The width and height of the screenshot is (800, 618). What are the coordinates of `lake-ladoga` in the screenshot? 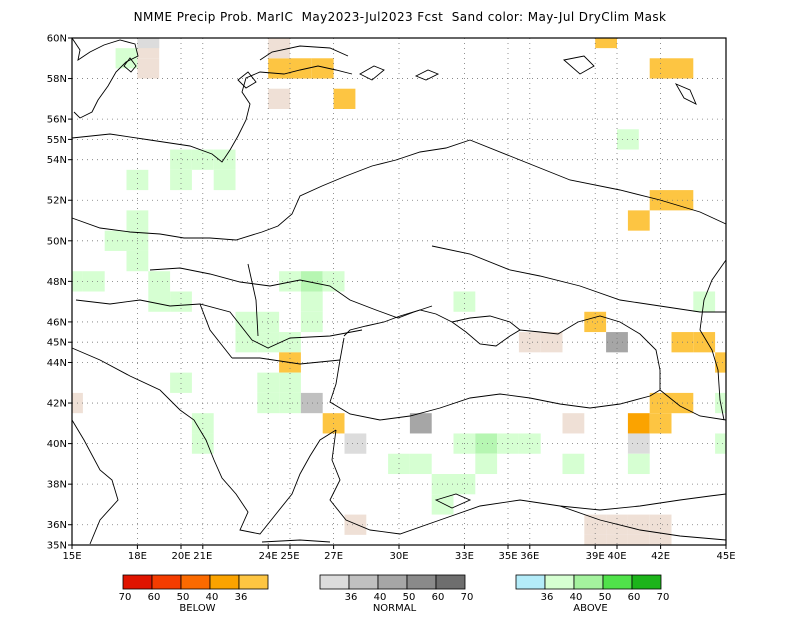 It's located at (372, 73).